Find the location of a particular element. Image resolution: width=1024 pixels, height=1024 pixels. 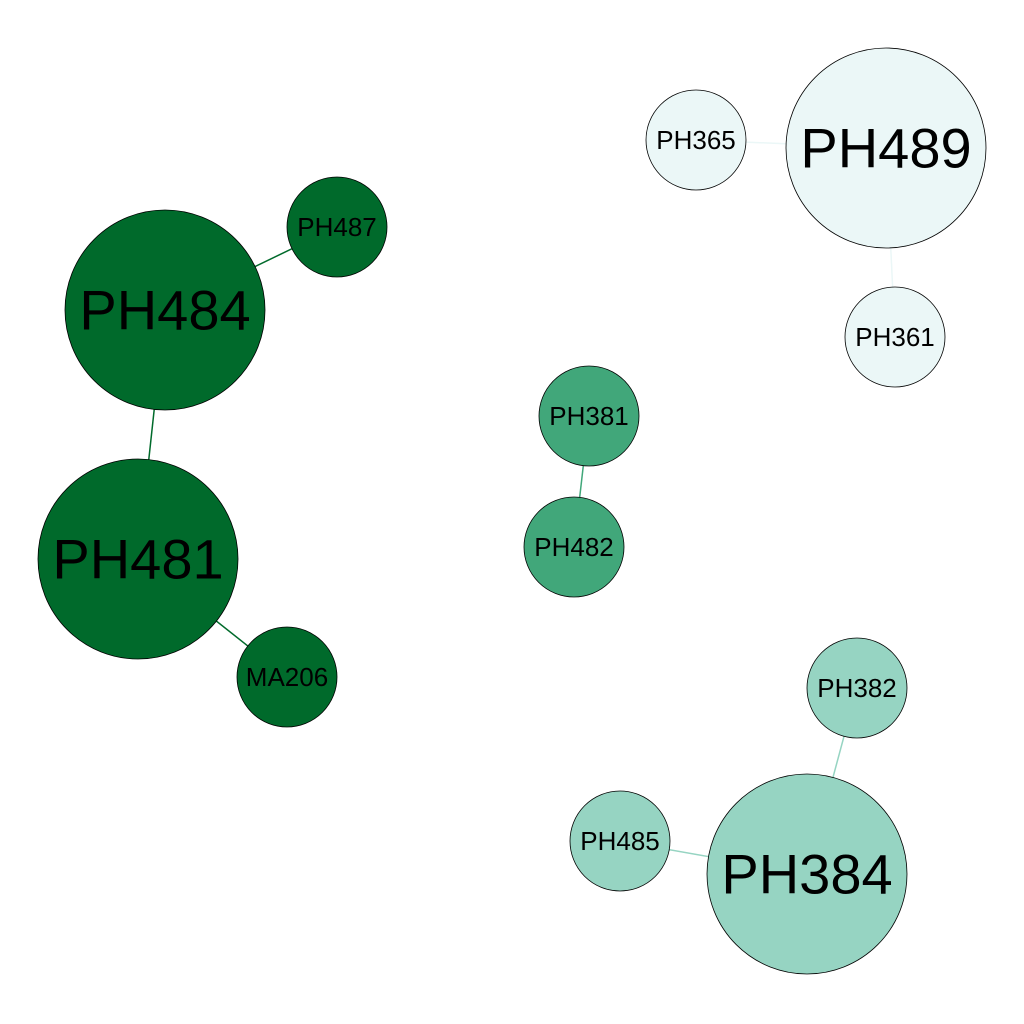

node-label: PH361 is located at coordinates (895, 337).